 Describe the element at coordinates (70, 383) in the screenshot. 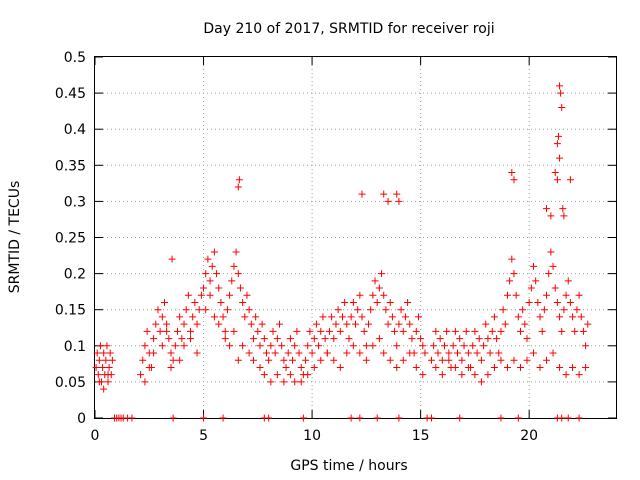

I see `y-tick-label: 0.05` at that location.